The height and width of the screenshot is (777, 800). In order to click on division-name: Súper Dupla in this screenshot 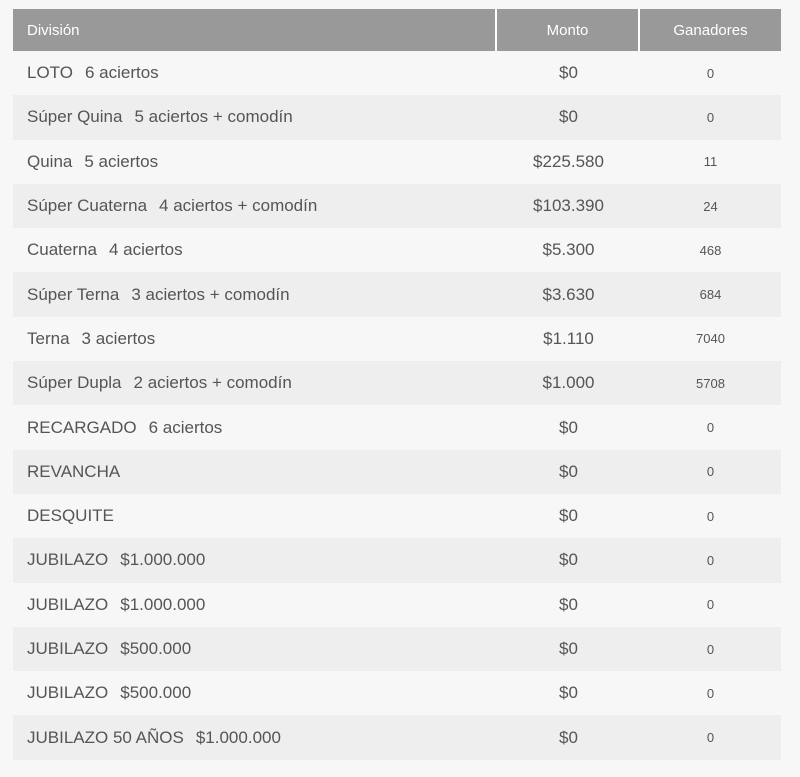, I will do `click(74, 383)`.